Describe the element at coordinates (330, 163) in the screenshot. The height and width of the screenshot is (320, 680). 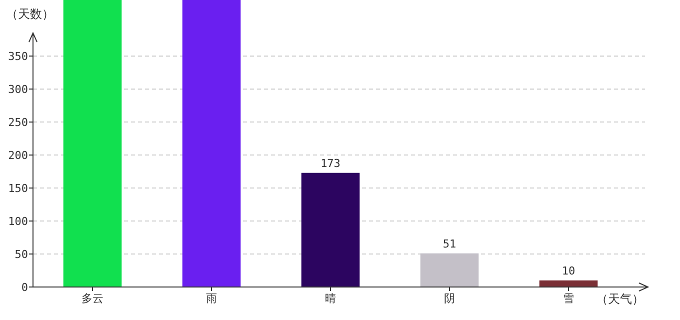
I see `data-label: 173` at that location.